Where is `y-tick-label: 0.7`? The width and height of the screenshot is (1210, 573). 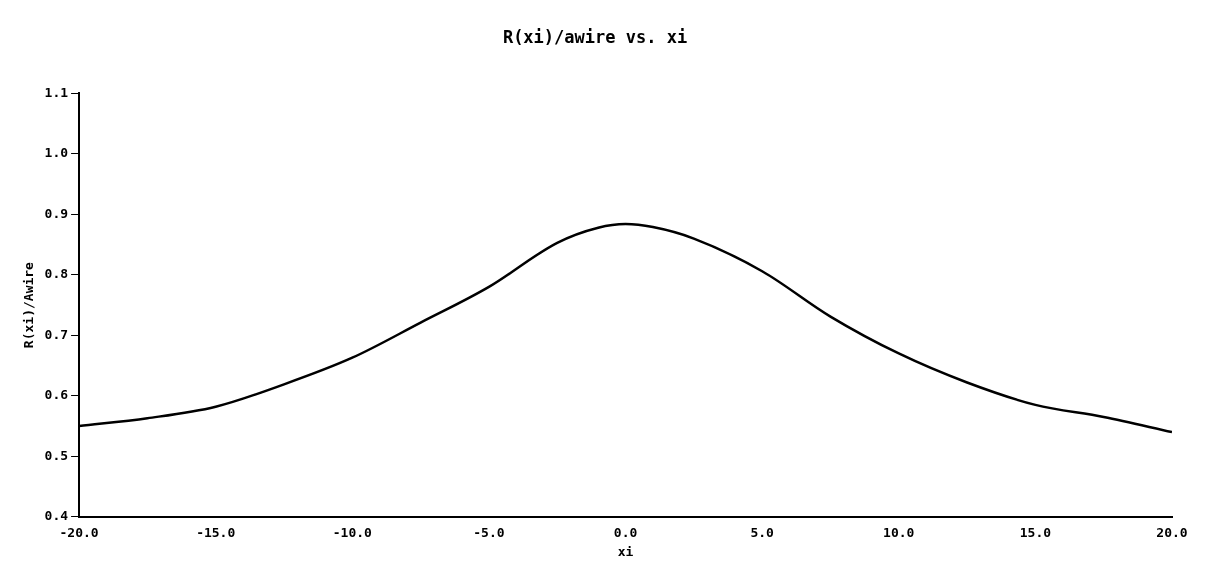 y-tick-label: 0.7 is located at coordinates (56, 334).